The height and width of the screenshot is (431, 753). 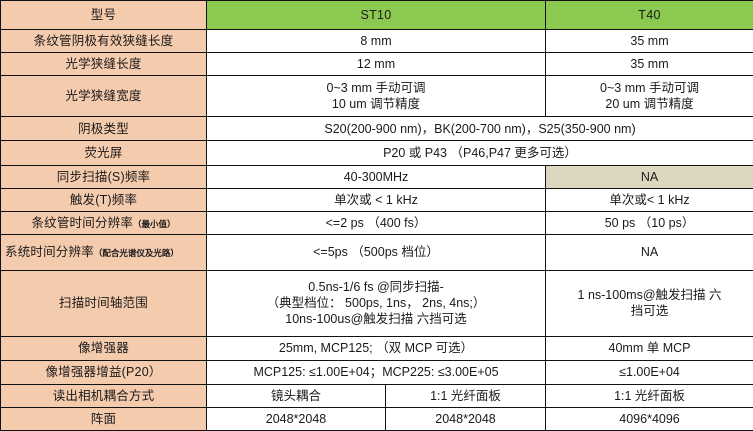 I want to click on row-label: 读出相机耦合方式, so click(x=103, y=395).